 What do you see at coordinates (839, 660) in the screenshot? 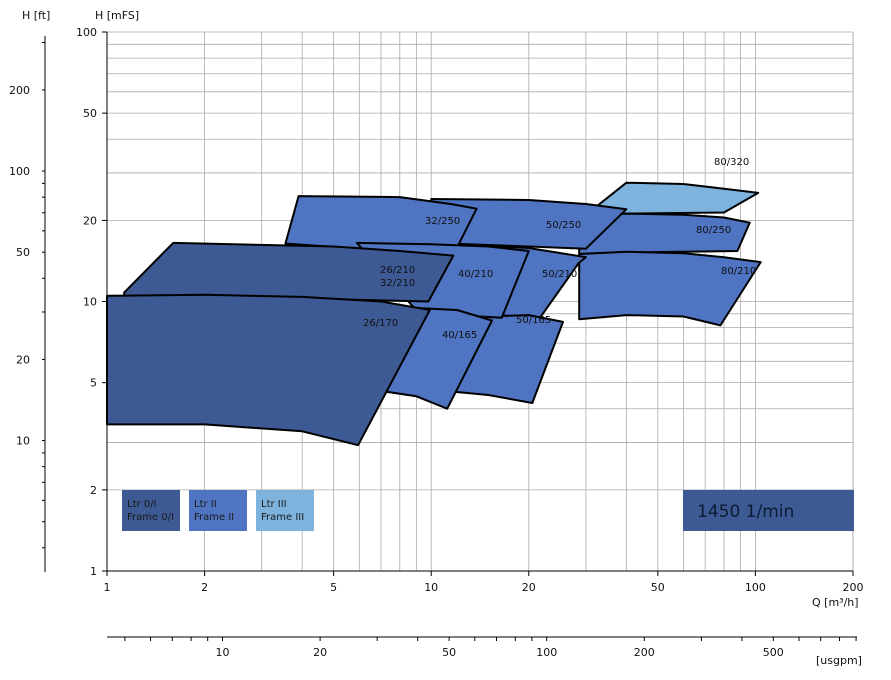
I see `usgpm-axis-title: [usgpm]` at bounding box center [839, 660].